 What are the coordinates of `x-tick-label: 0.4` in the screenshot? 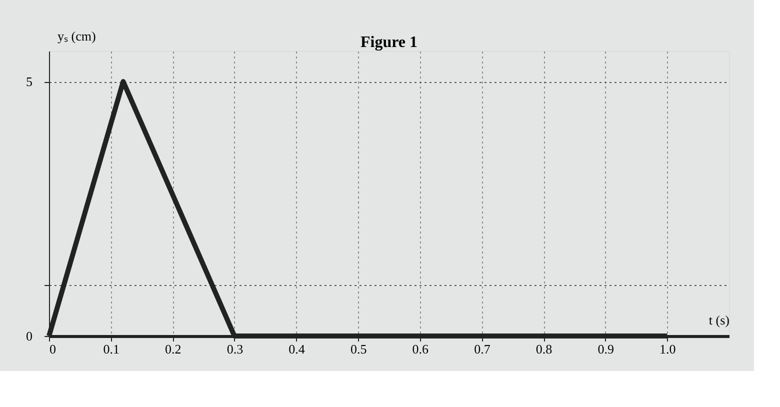 It's located at (297, 349).